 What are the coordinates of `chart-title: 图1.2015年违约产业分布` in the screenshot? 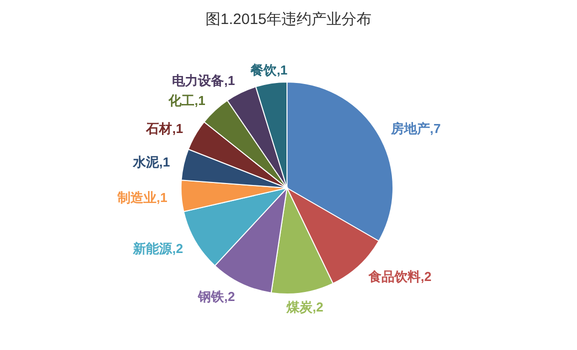 It's located at (289, 19).